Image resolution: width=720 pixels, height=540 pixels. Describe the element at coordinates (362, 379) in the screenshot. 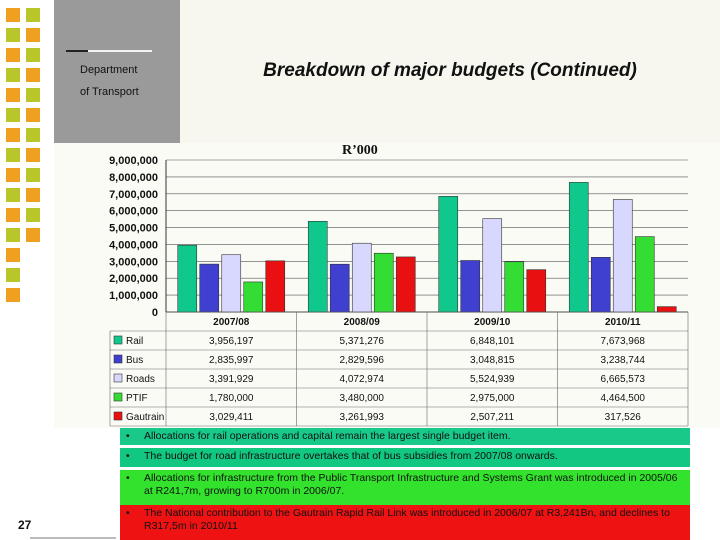

I see `data-label: 4,072,974` at that location.